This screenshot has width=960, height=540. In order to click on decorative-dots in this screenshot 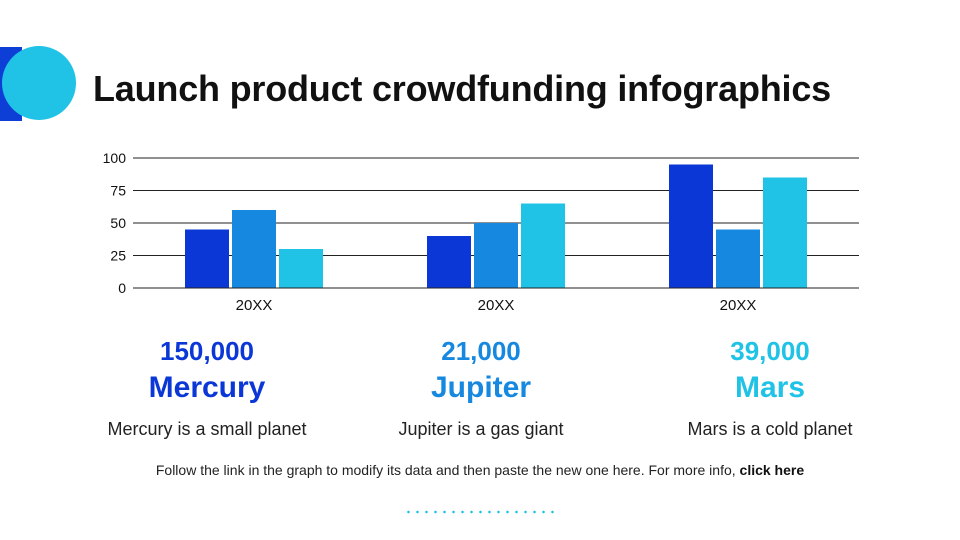, I will do `click(482, 512)`.